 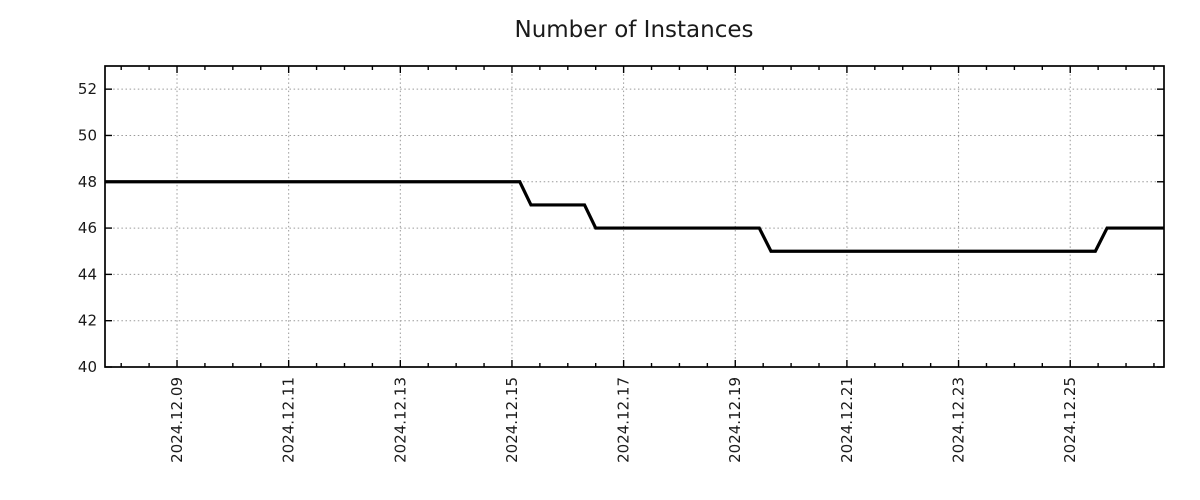 I want to click on y-axis-labels: 40 42 44 46 48 50 52, so click(x=87, y=228).